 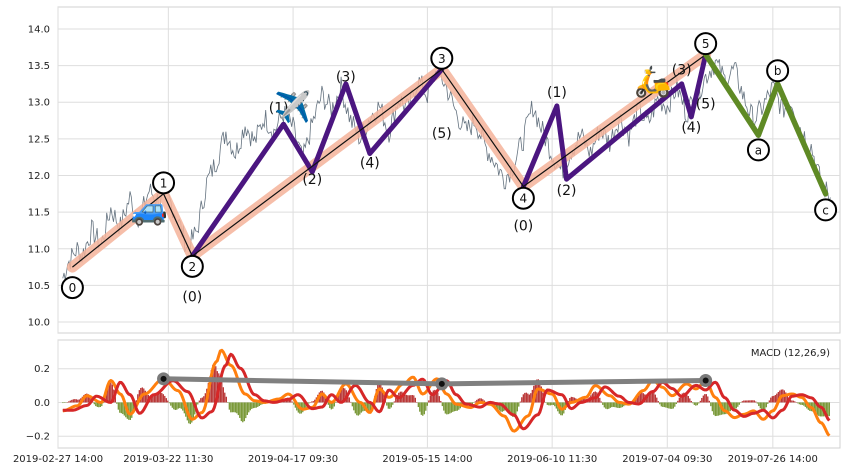 What do you see at coordinates (667, 459) in the screenshot?
I see `x-tick-label: 2019-07-04 09:30` at bounding box center [667, 459].